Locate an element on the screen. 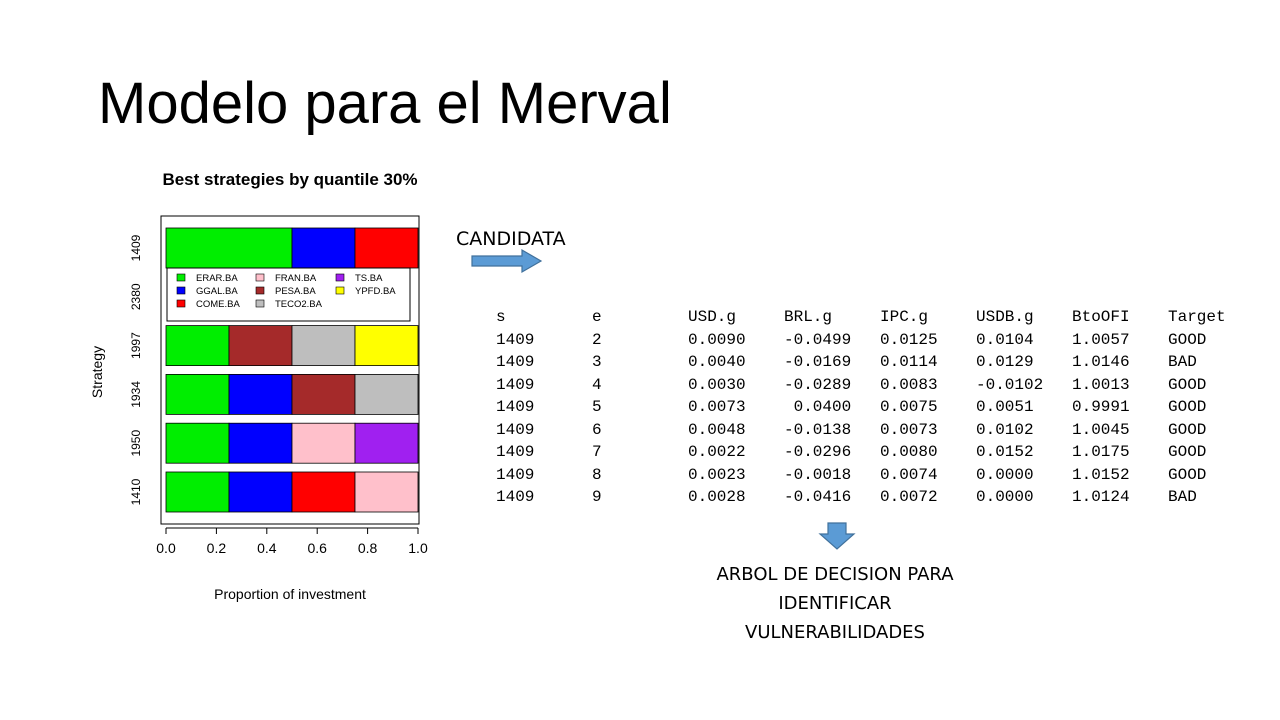 This screenshot has width=1280, height=720. table-cell: -0.0018 is located at coordinates (818, 474).